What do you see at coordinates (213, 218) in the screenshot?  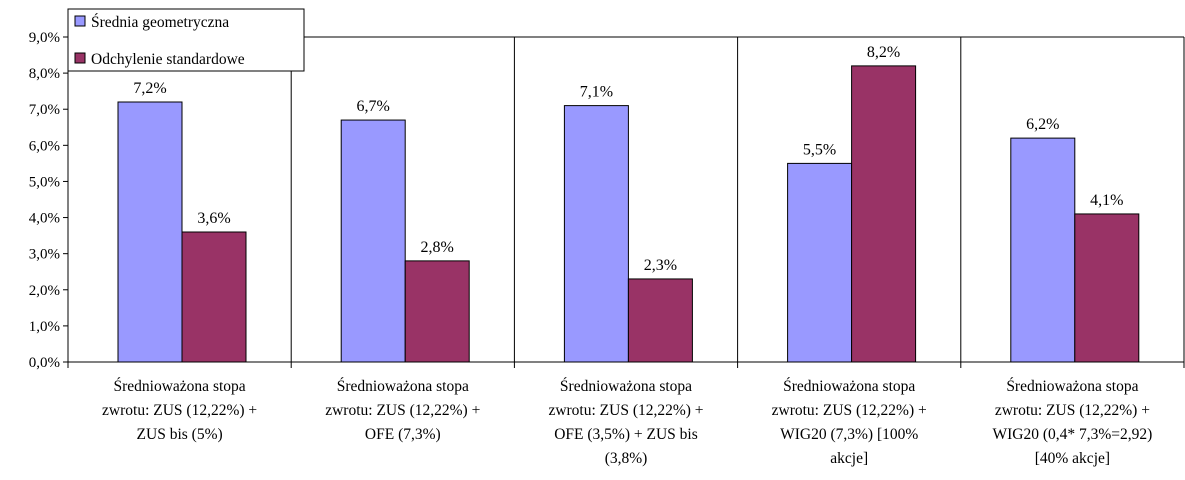 I see `data-label-standard-deviation: 3,6%` at bounding box center [213, 218].